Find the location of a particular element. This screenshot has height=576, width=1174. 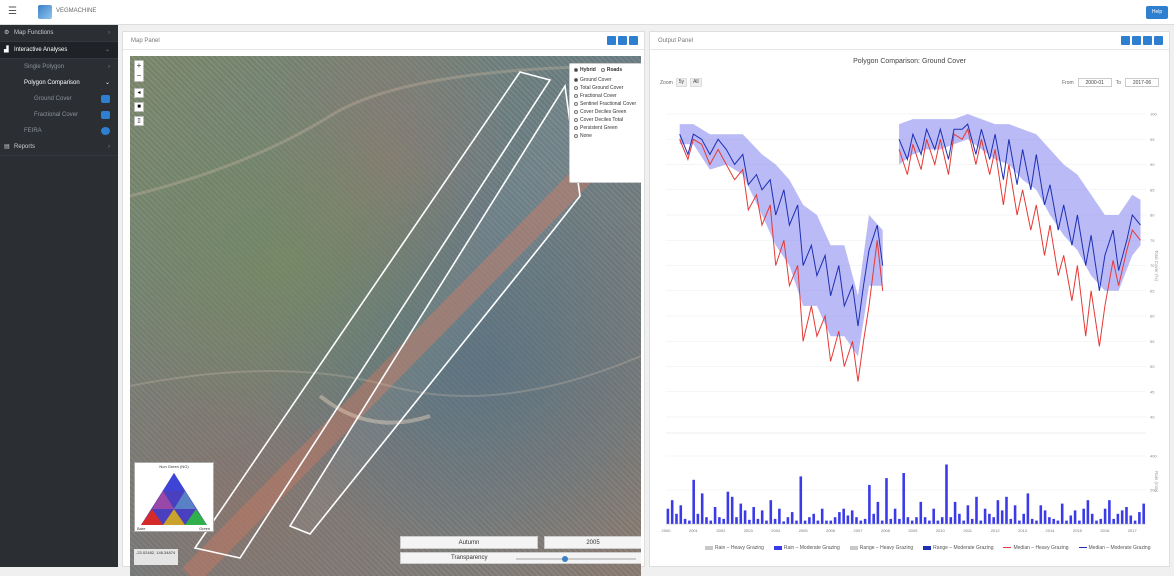

sidebar-item-ground-cover: Ground Cover is located at coordinates (59, 99).